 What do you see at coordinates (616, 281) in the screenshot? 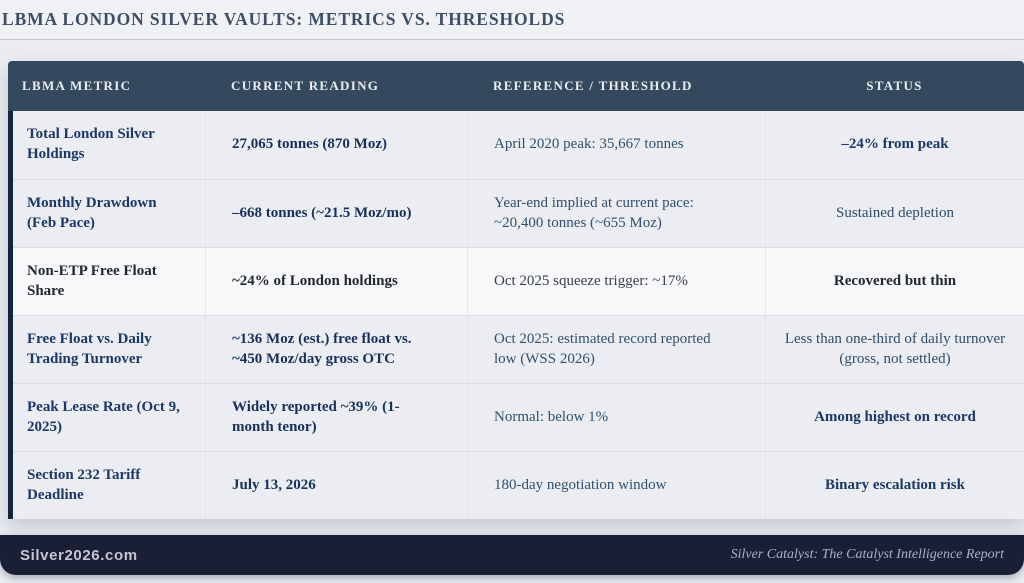
I see `reference-cell: Oct 2025 squeeze trigger: ~17%` at bounding box center [616, 281].